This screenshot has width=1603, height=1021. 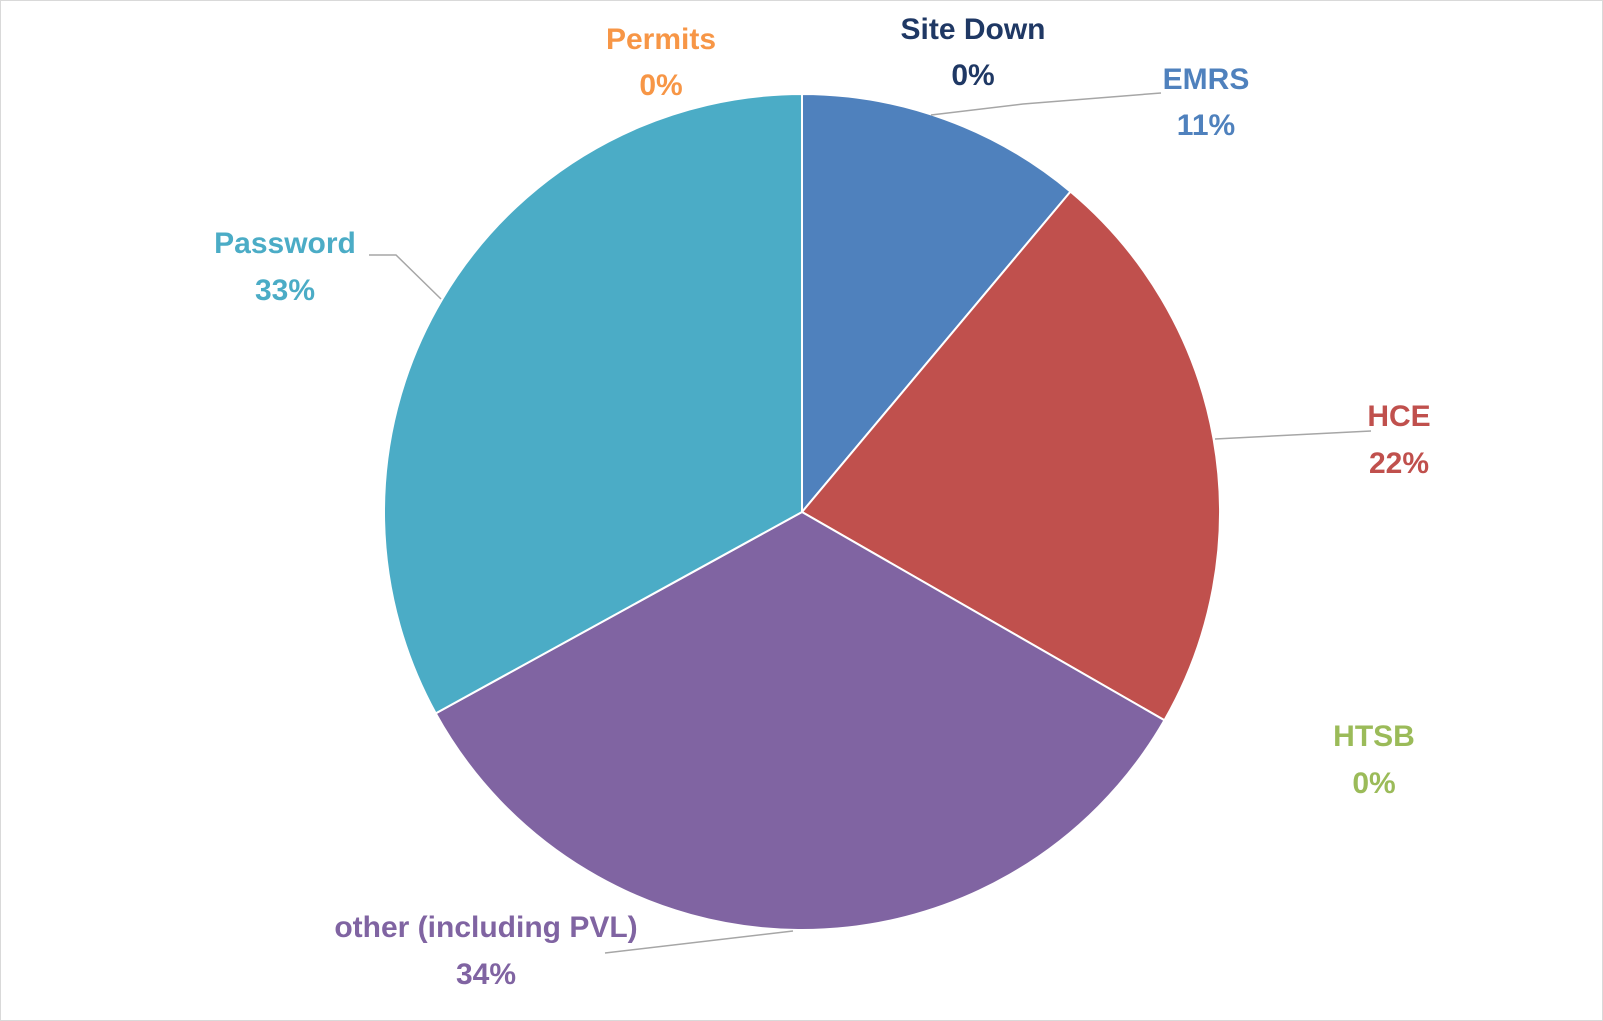 I want to click on data-label-name-other-including-pvl: other (including PVL), so click(x=485, y=927).